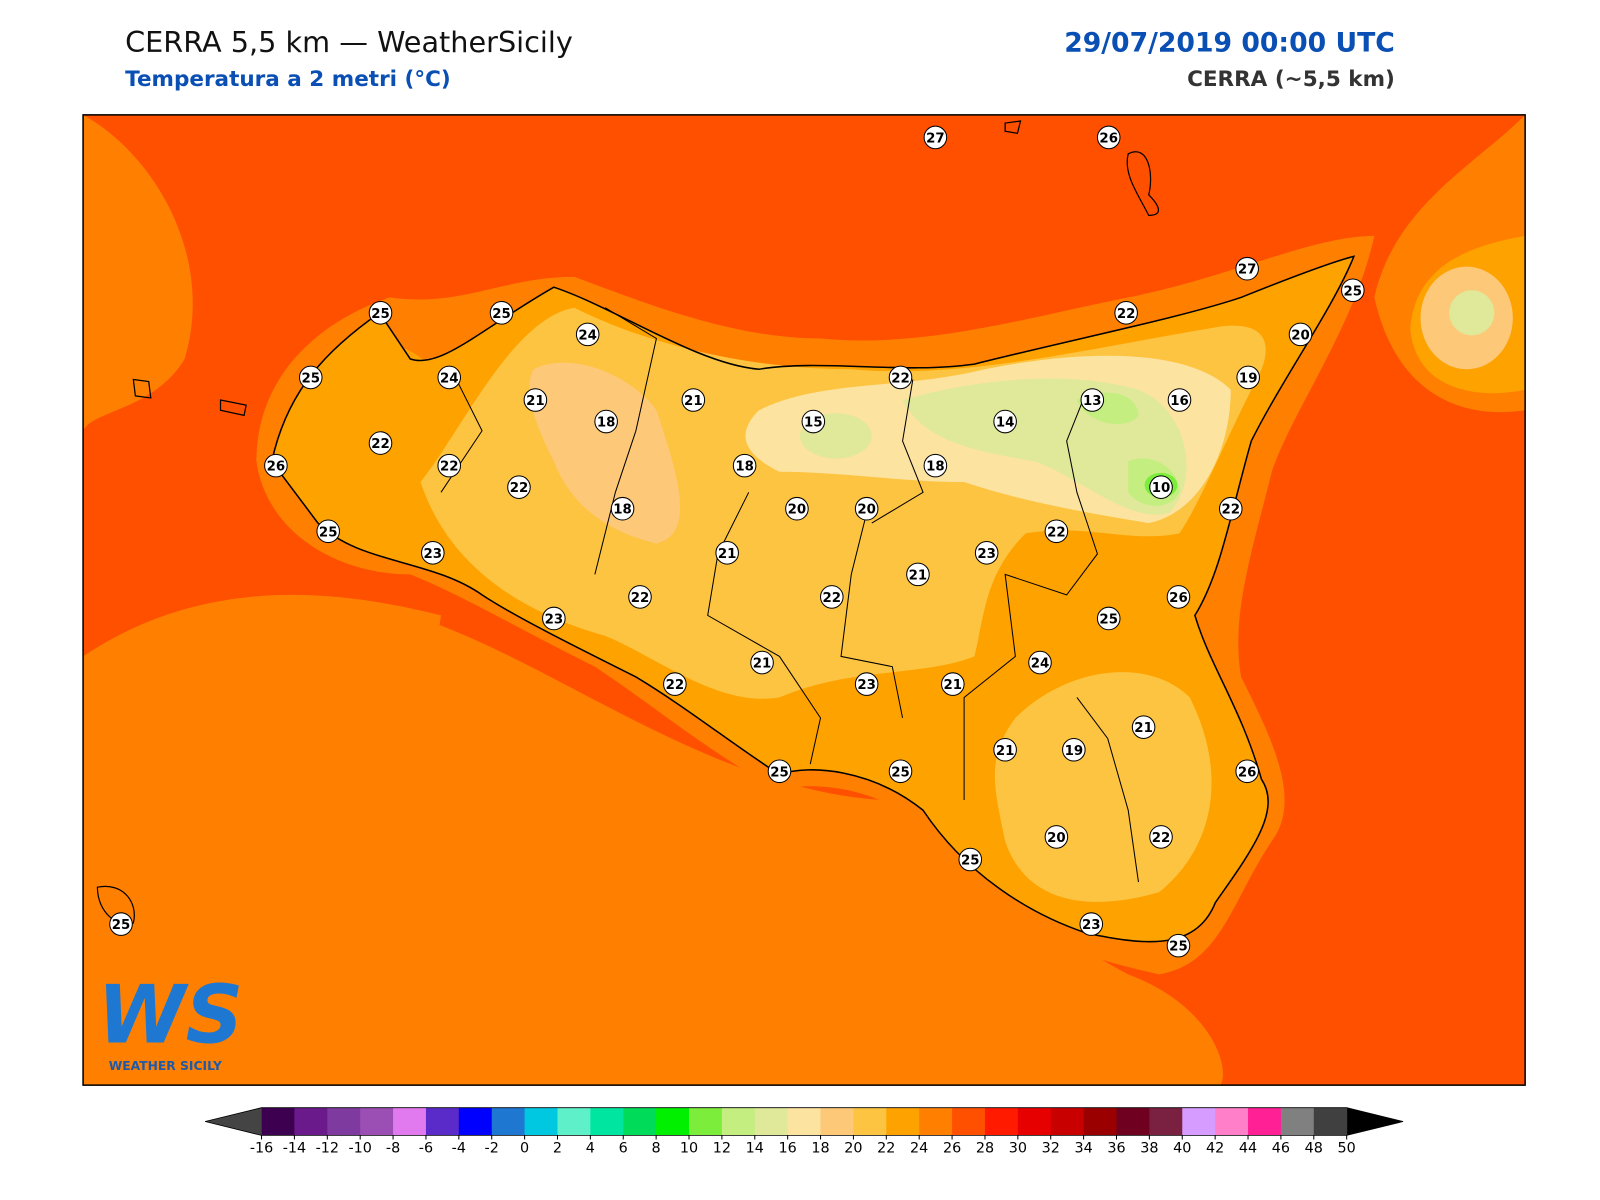  What do you see at coordinates (294, 1149) in the screenshot?
I see `colorbar-tick-label: -14` at bounding box center [294, 1149].